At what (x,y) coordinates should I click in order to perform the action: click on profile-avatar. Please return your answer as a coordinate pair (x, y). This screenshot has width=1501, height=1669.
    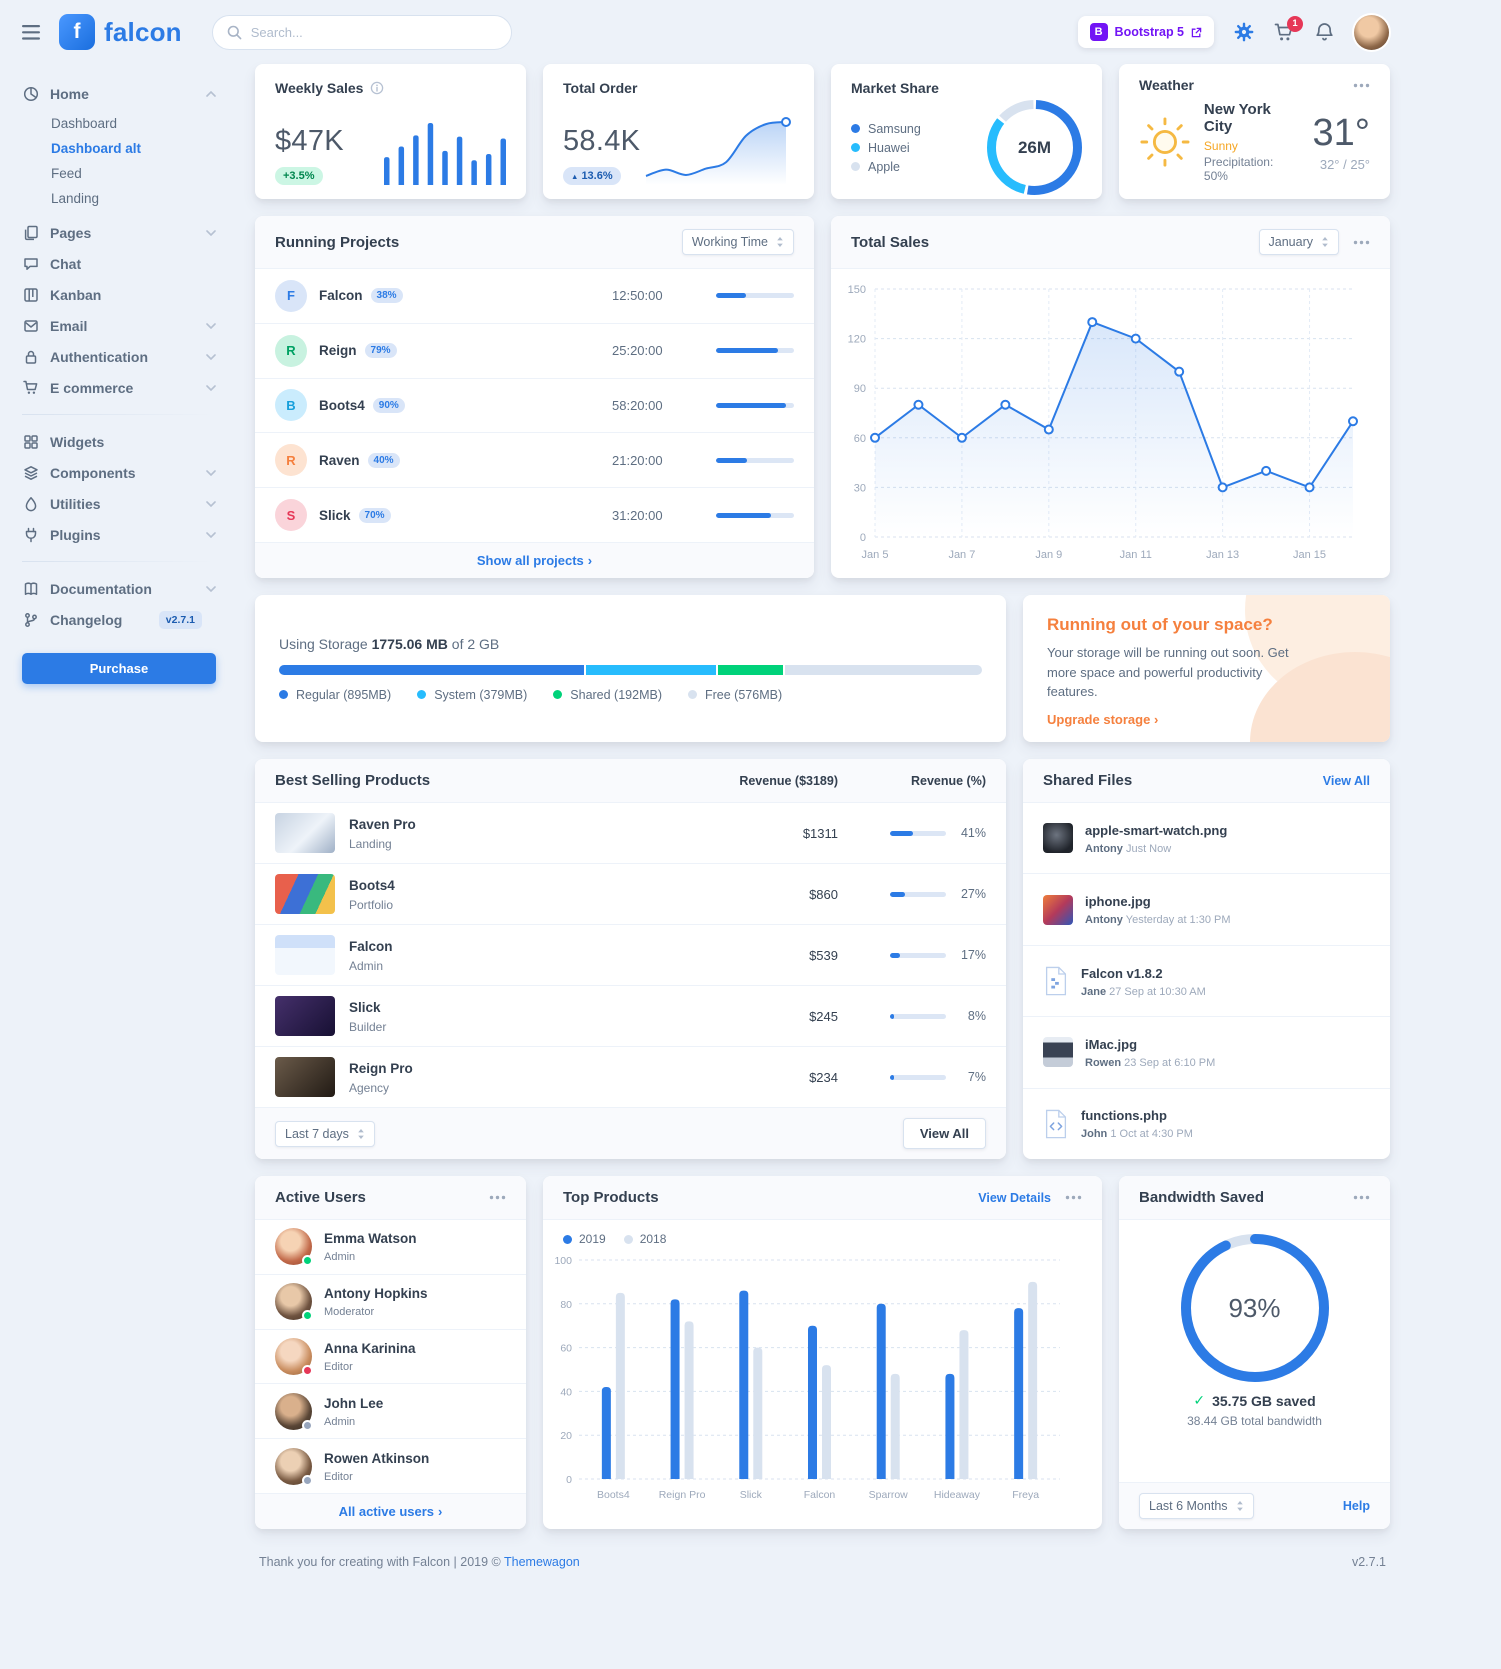
    Looking at the image, I should click on (1371, 32).